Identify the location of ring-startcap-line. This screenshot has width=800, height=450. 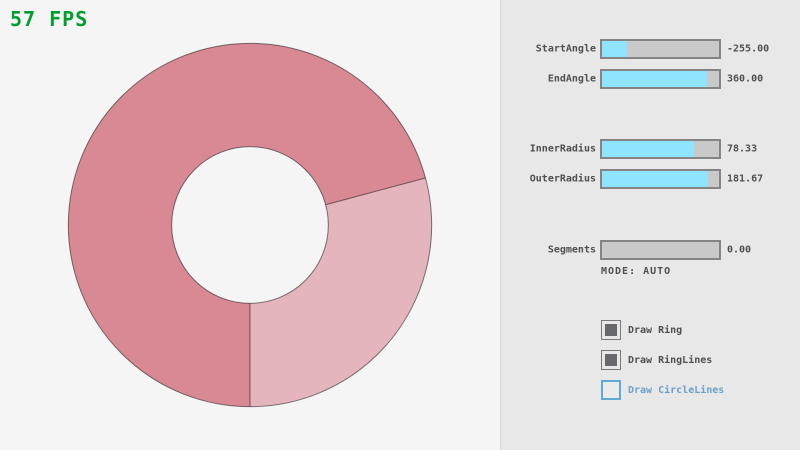
(375, 191).